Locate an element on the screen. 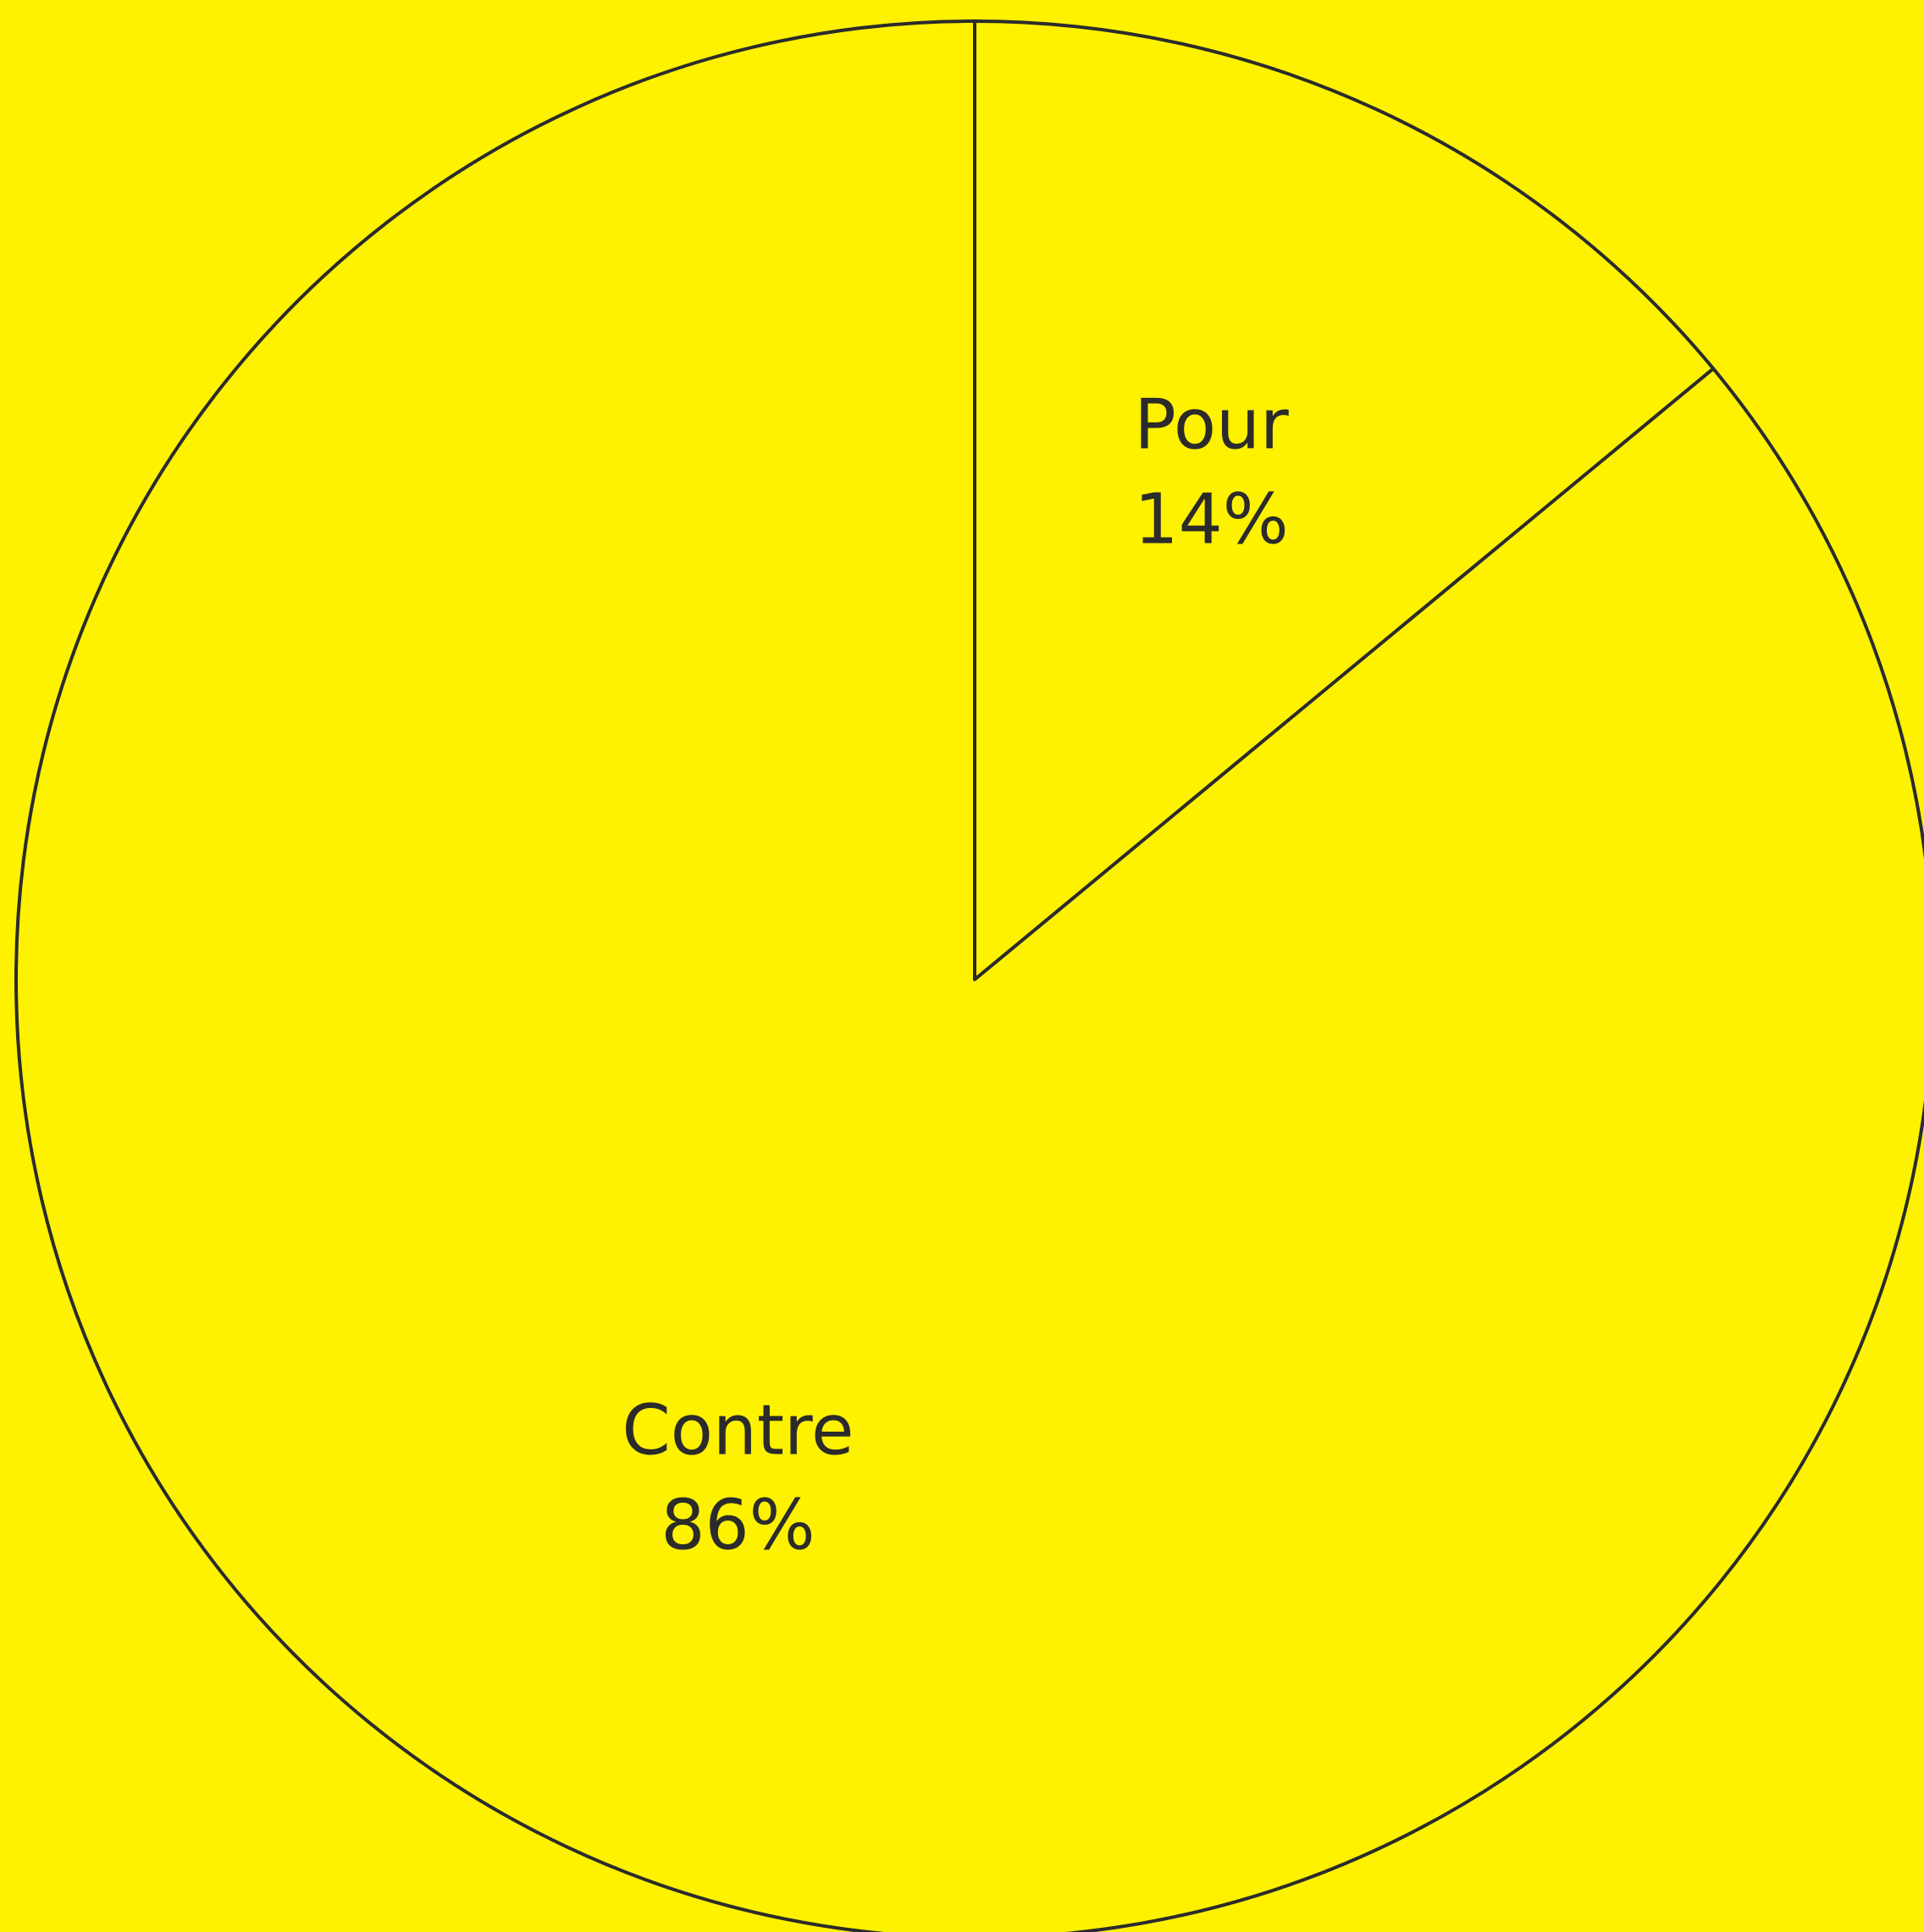 Image resolution: width=1924 pixels, height=1932 pixels. slice-value-label: 14% is located at coordinates (1211, 519).